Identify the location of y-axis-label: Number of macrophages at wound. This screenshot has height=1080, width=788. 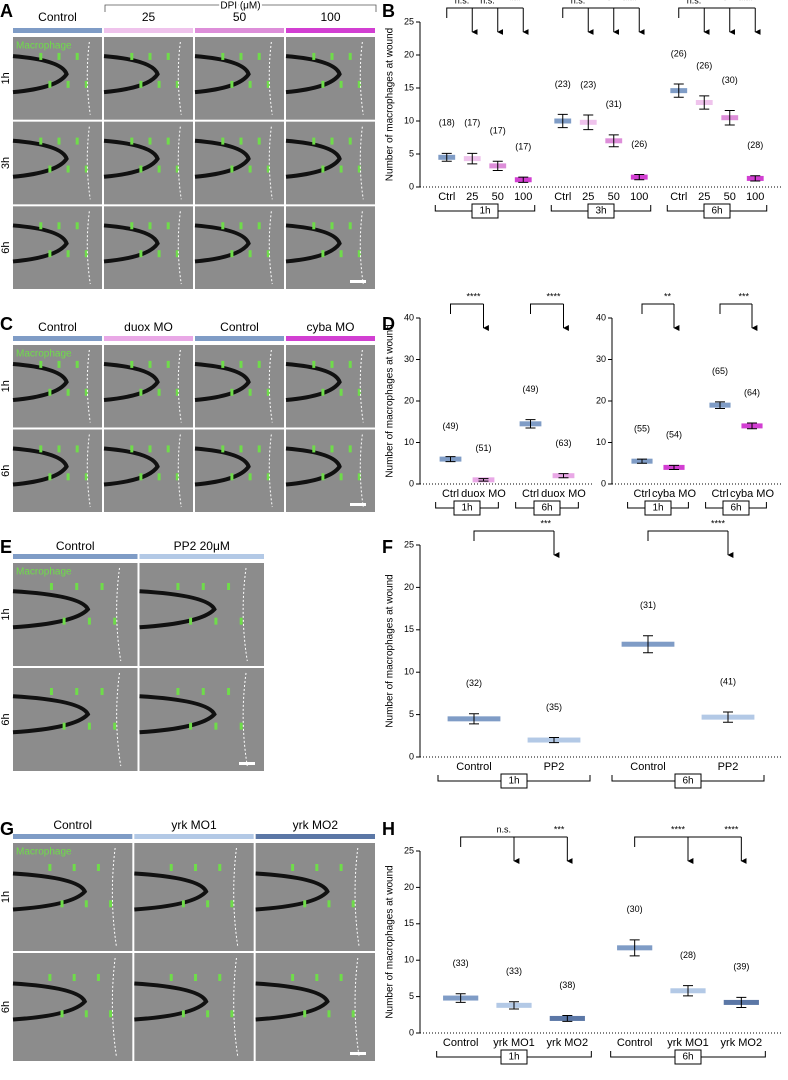
(390, 650).